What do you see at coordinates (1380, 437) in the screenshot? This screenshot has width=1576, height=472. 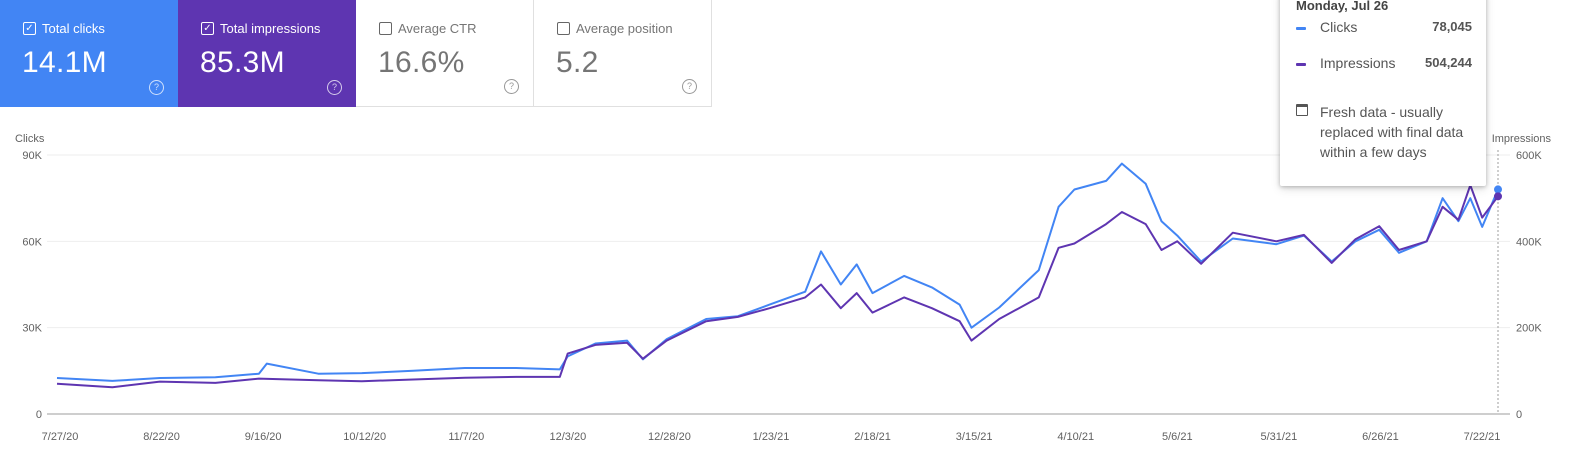 I see `x-tick-label: 6/26/21` at bounding box center [1380, 437].